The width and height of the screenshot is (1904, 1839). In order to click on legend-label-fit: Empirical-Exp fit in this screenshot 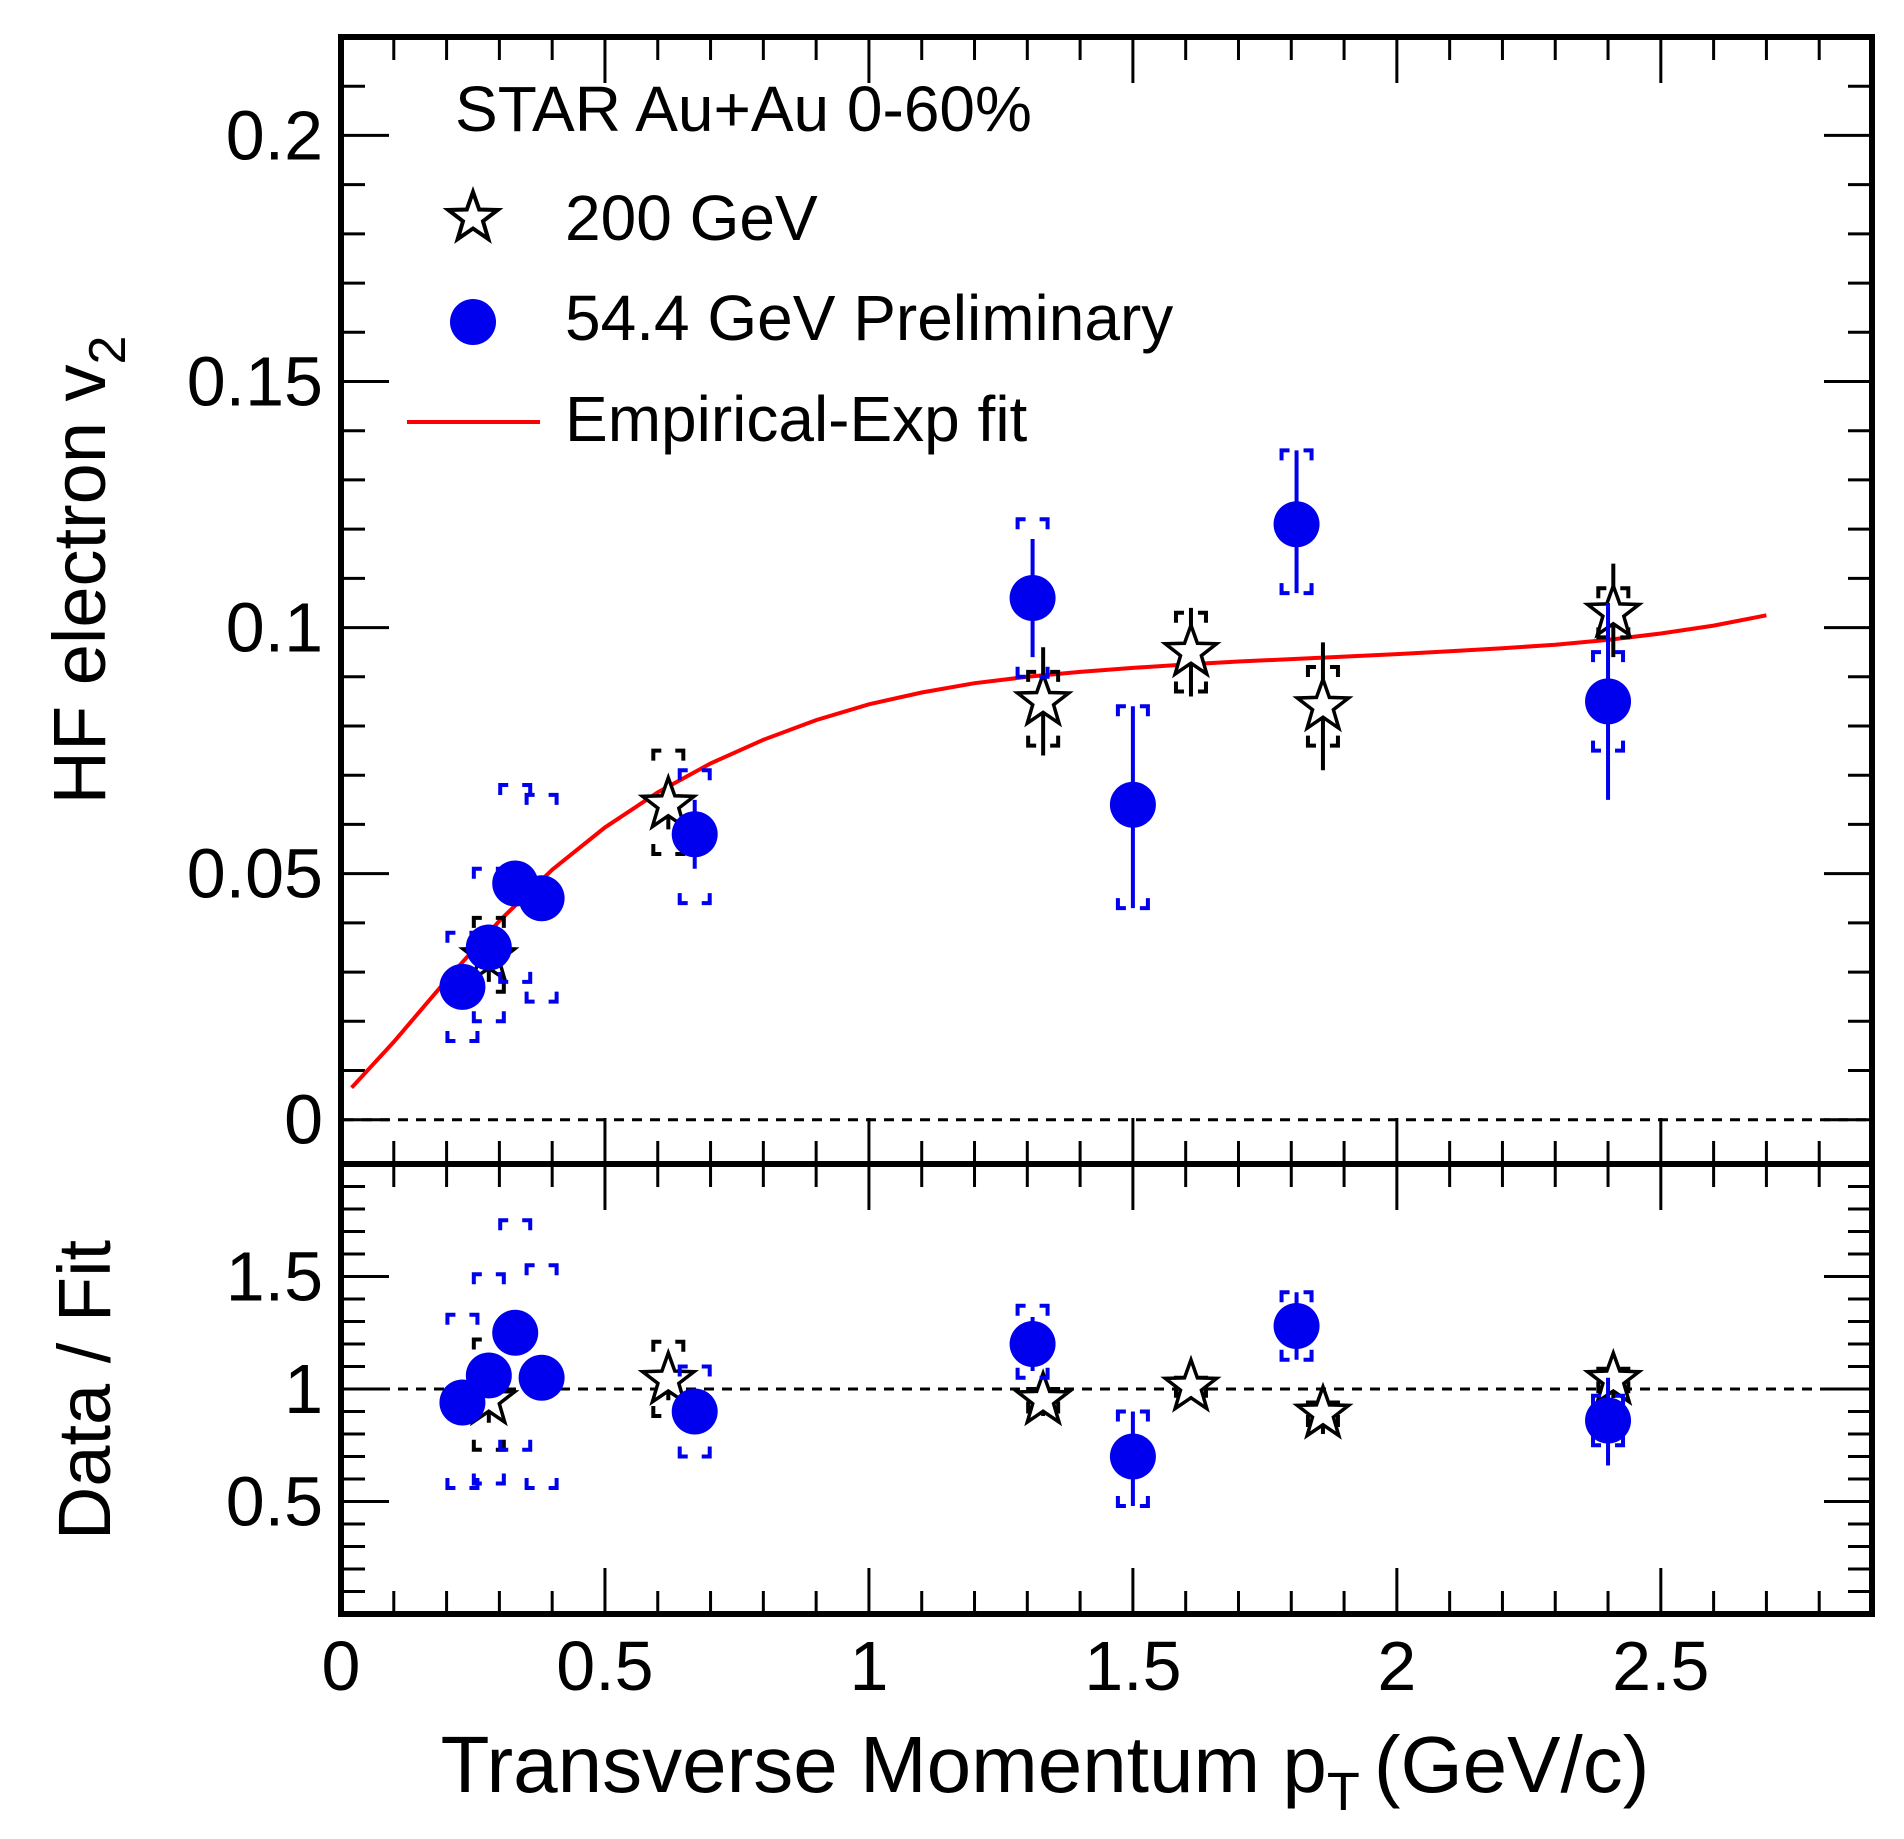, I will do `click(796, 419)`.